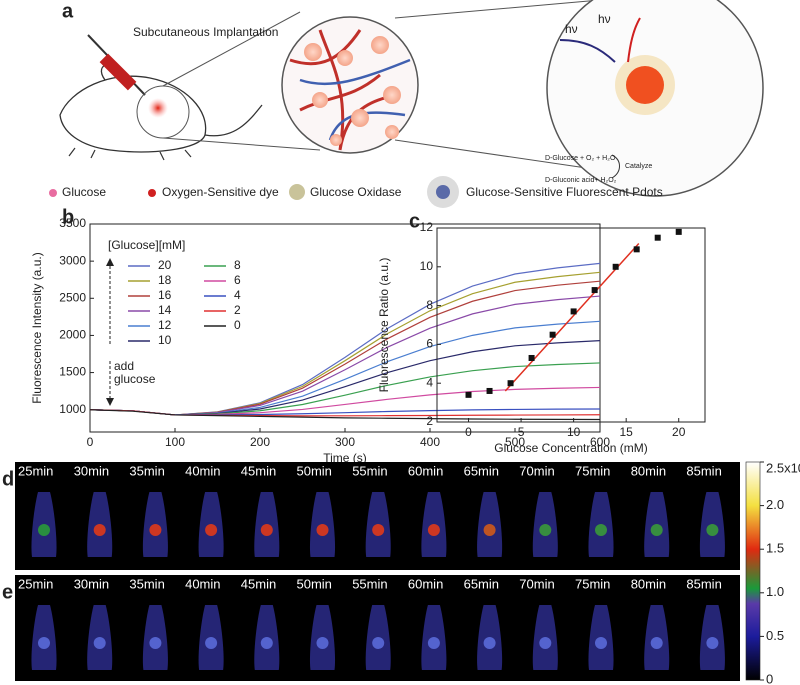  Describe the element at coordinates (165, 325) in the screenshot. I see `legend-label: 12` at that location.